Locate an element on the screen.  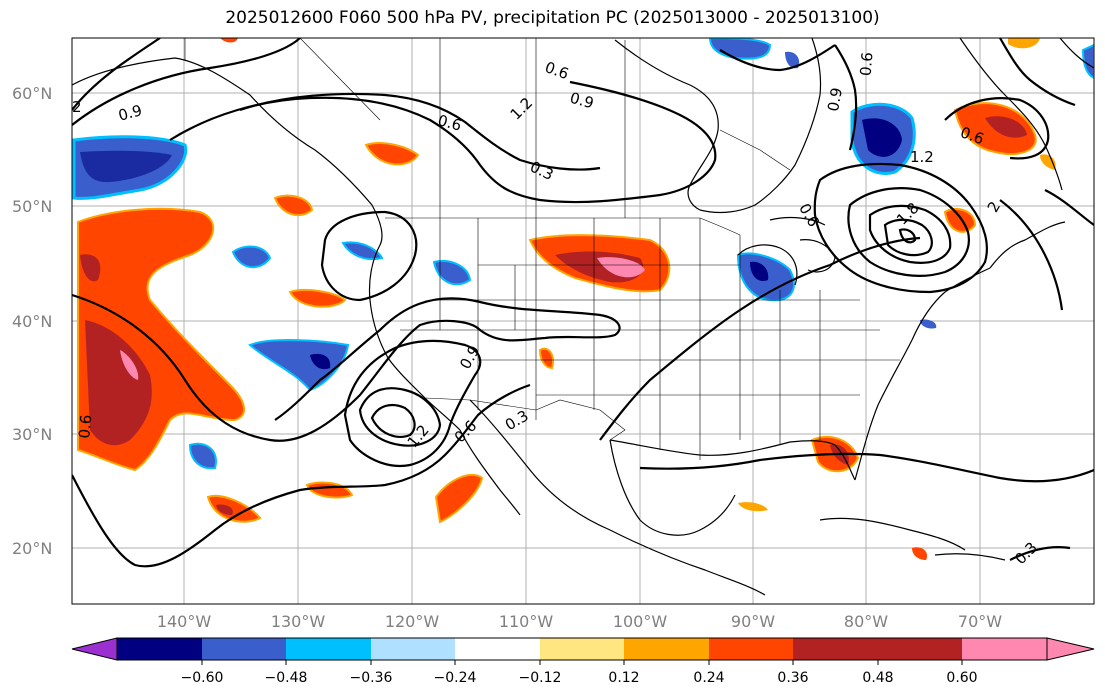
colorbar-tick-label: 0.12 is located at coordinates (623, 678).